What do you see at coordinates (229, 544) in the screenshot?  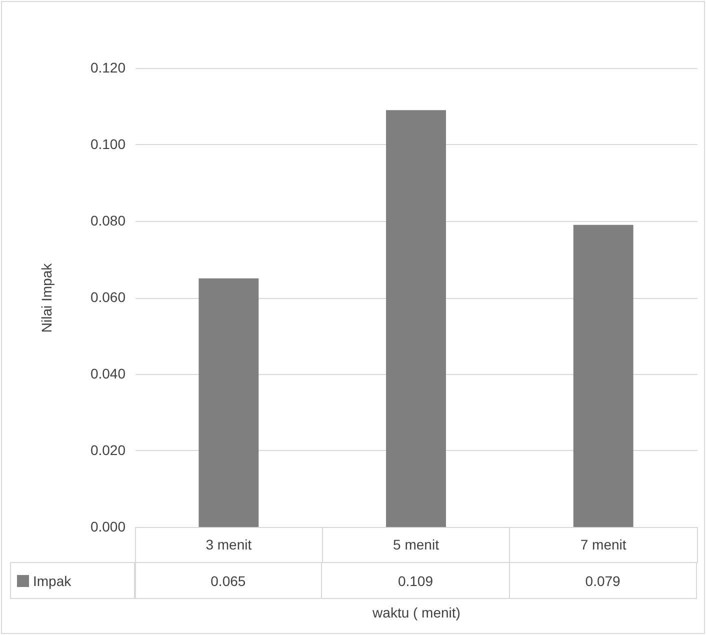 I see `x-tick-label: 3 menit` at bounding box center [229, 544].